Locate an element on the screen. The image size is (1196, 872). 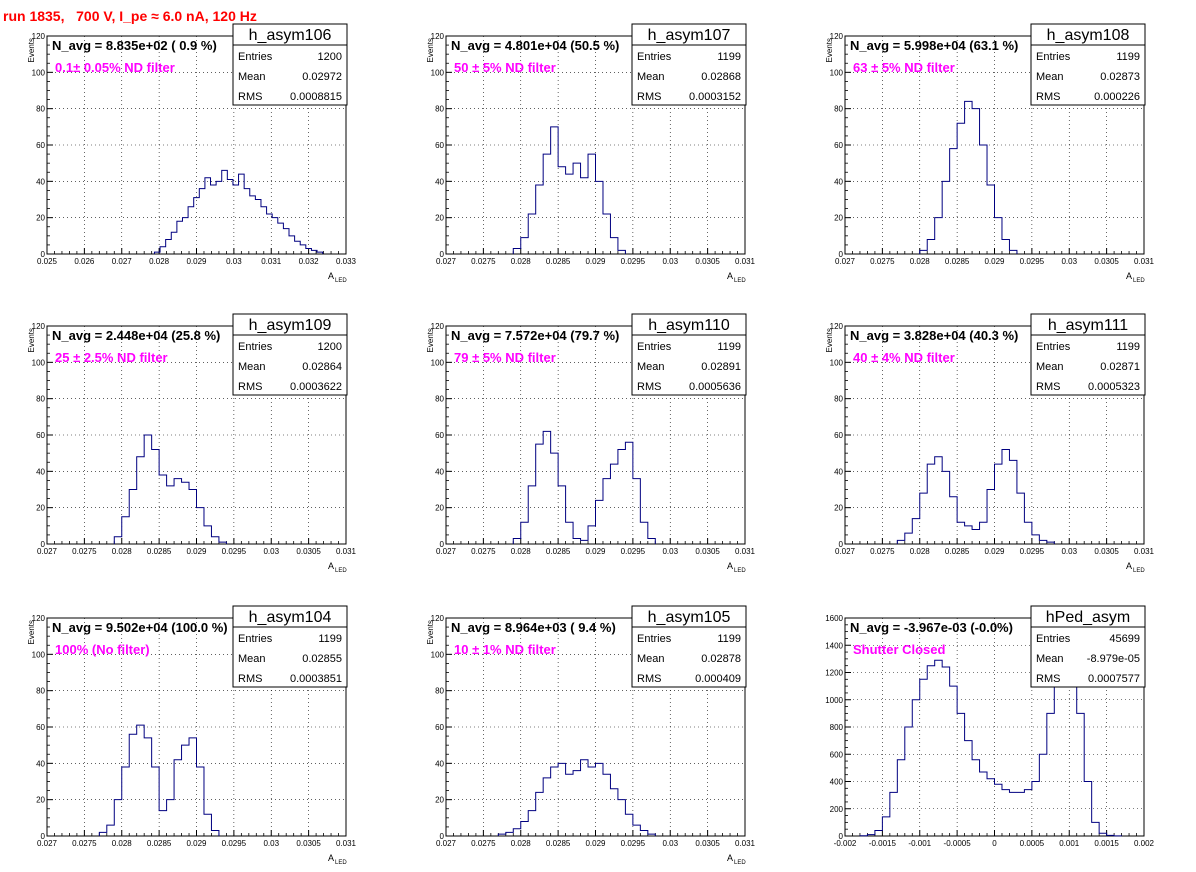
stats-value-entries: 45699 is located at coordinates (1124, 639).